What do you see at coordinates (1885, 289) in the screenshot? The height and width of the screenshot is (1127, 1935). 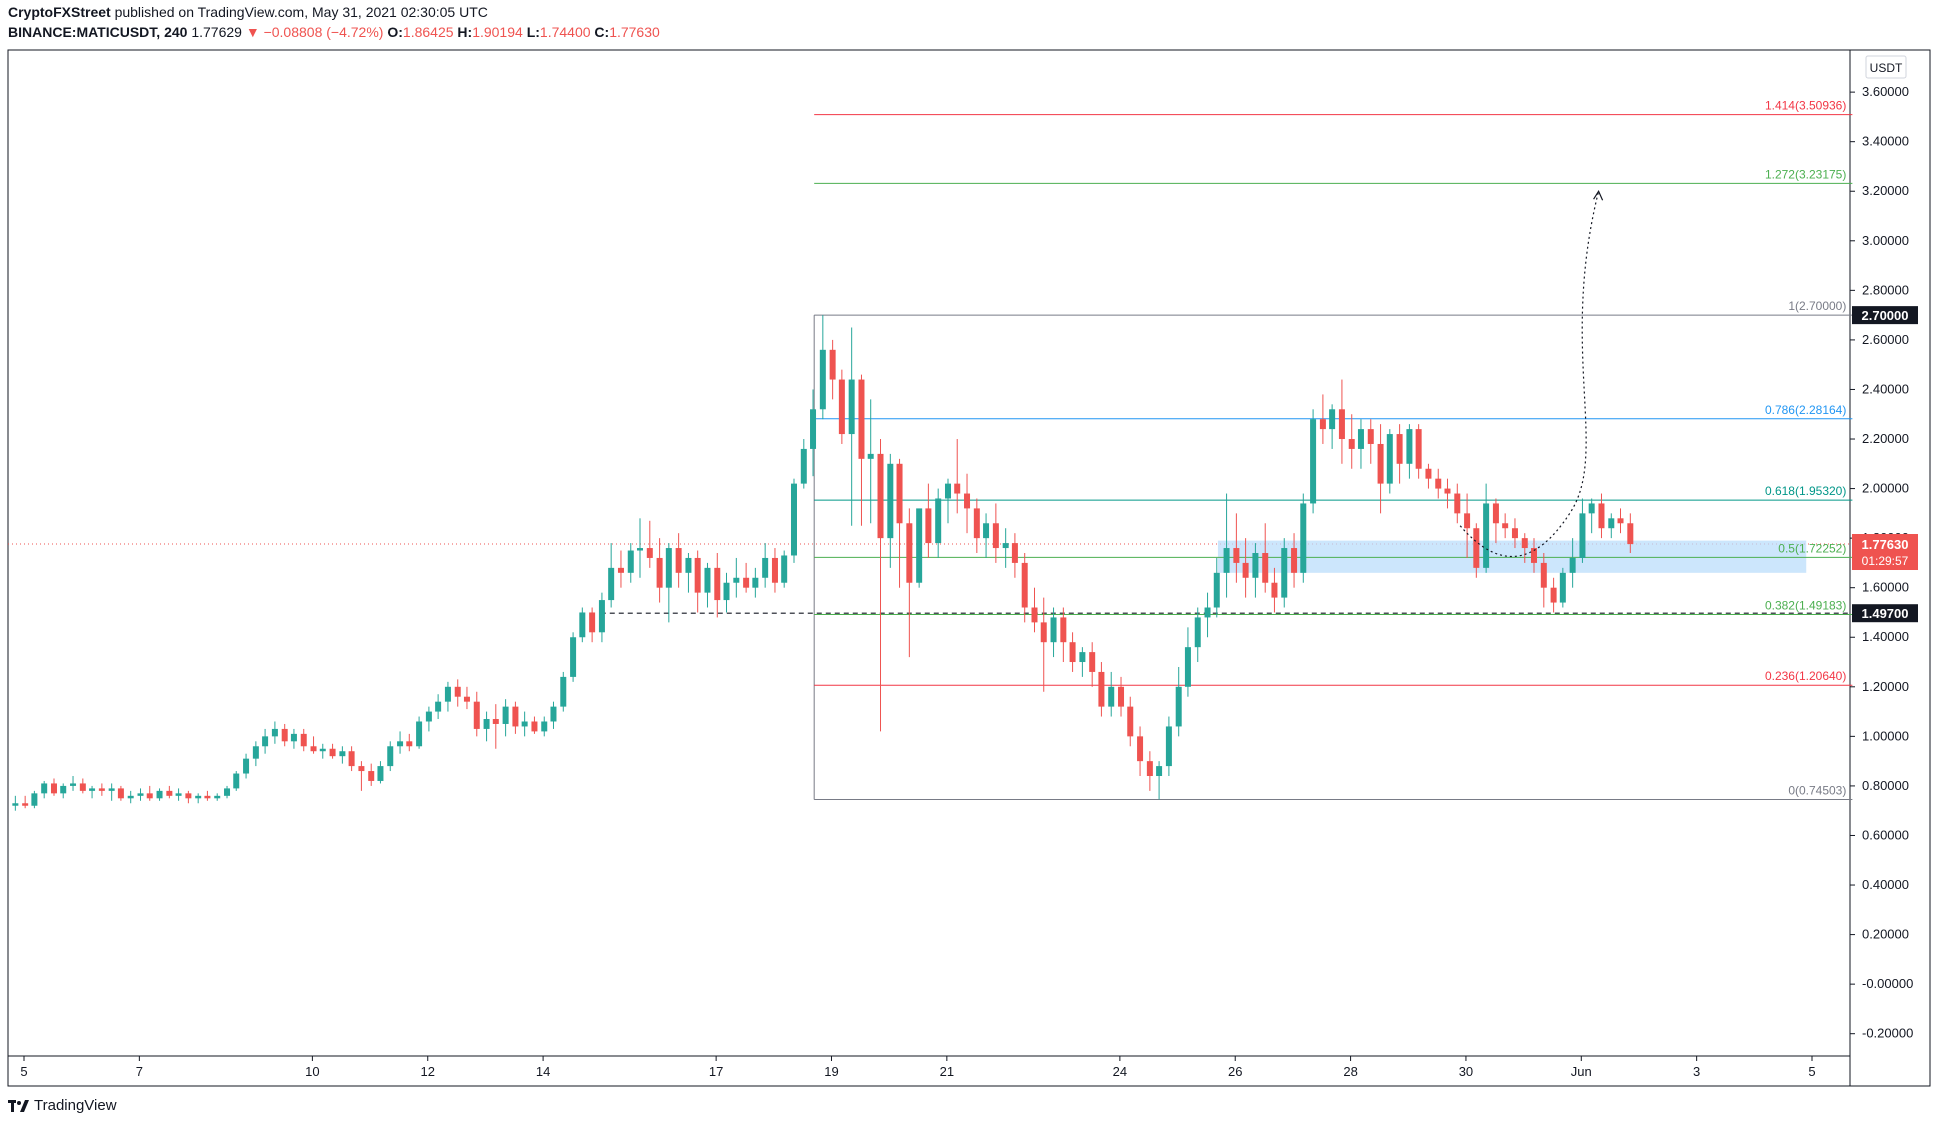 I see `y-tick-label: 2.80000` at bounding box center [1885, 289].